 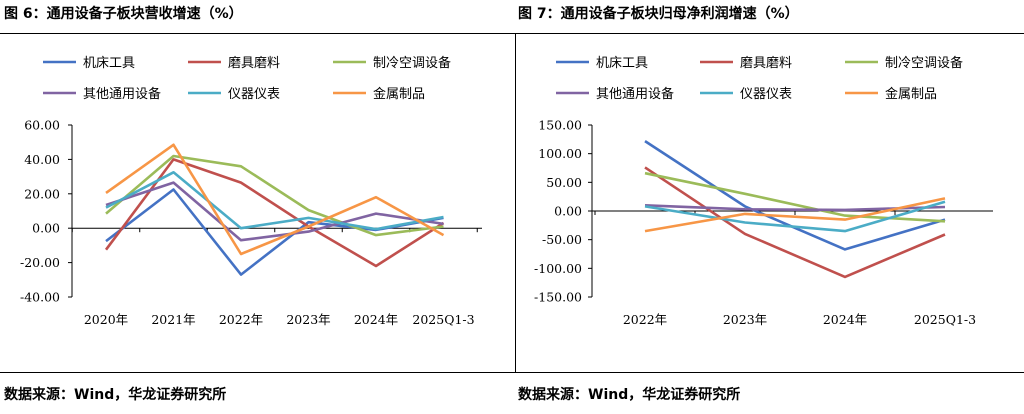 What do you see at coordinates (376, 319) in the screenshot?
I see `left-x-tick-label: 2024年` at bounding box center [376, 319].